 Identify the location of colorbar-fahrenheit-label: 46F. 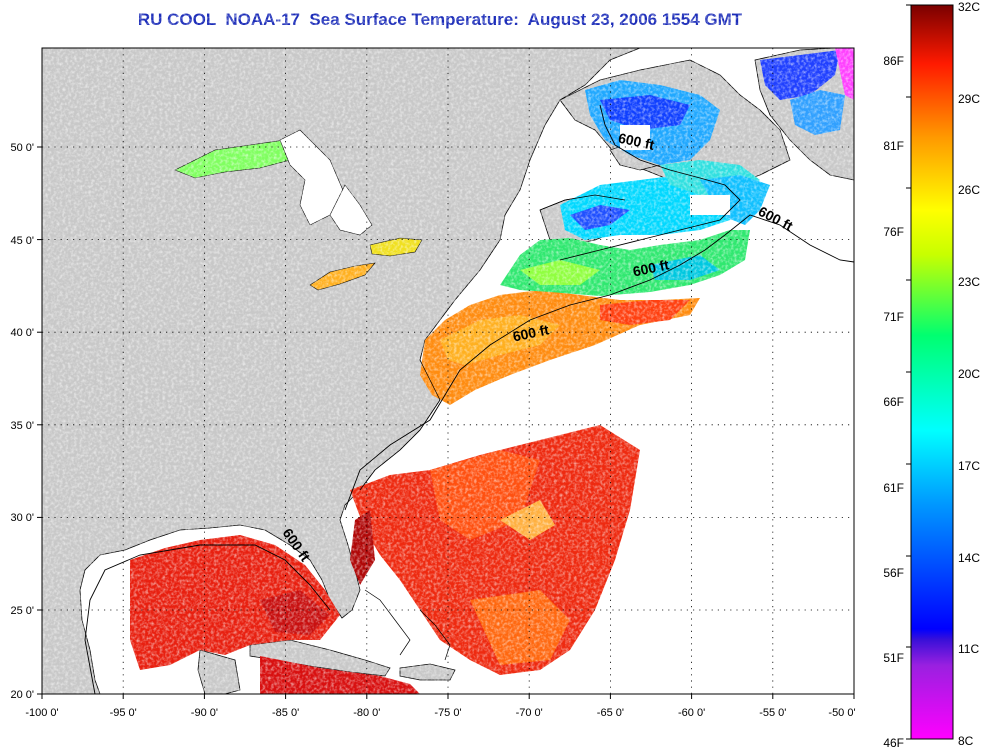
(893, 743).